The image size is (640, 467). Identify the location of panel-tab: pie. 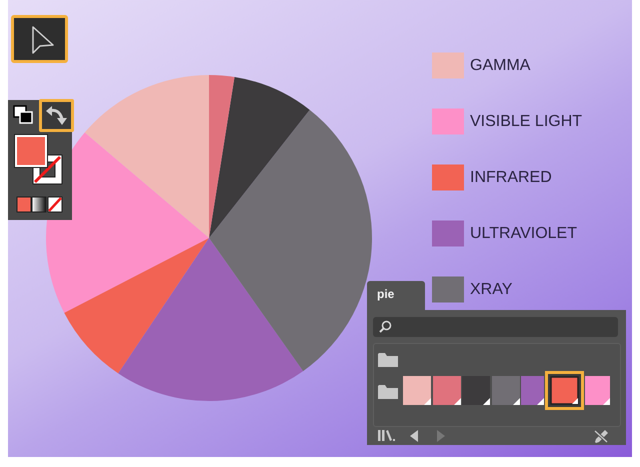
(396, 296).